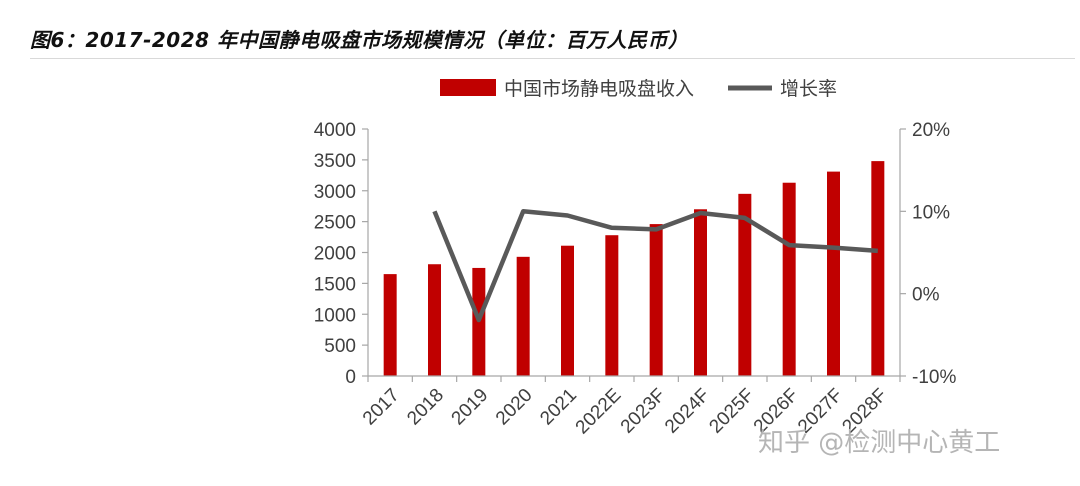 The height and width of the screenshot is (486, 1080). Describe the element at coordinates (335, 161) in the screenshot. I see `y-left-tick-label: 3500` at that location.